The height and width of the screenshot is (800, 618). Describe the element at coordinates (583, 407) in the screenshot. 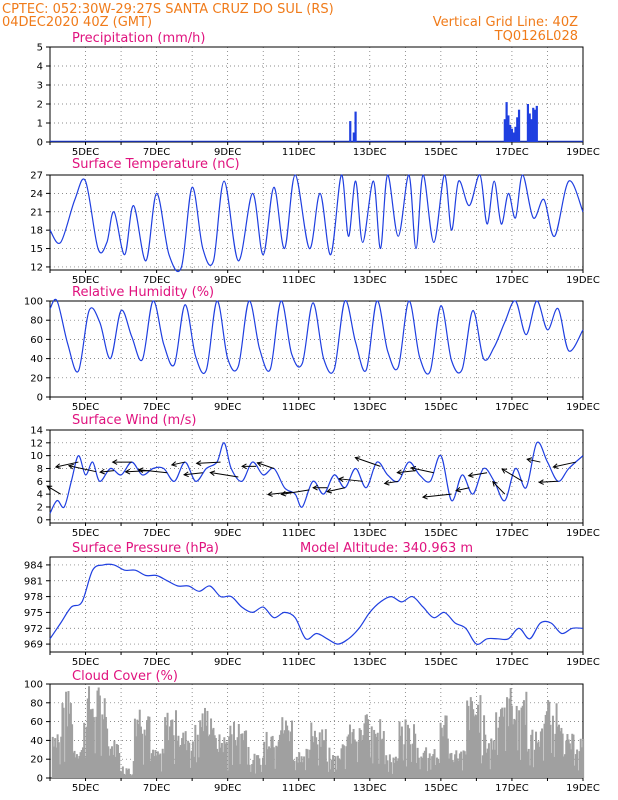

I see `x-tick-label: 19DEC` at that location.